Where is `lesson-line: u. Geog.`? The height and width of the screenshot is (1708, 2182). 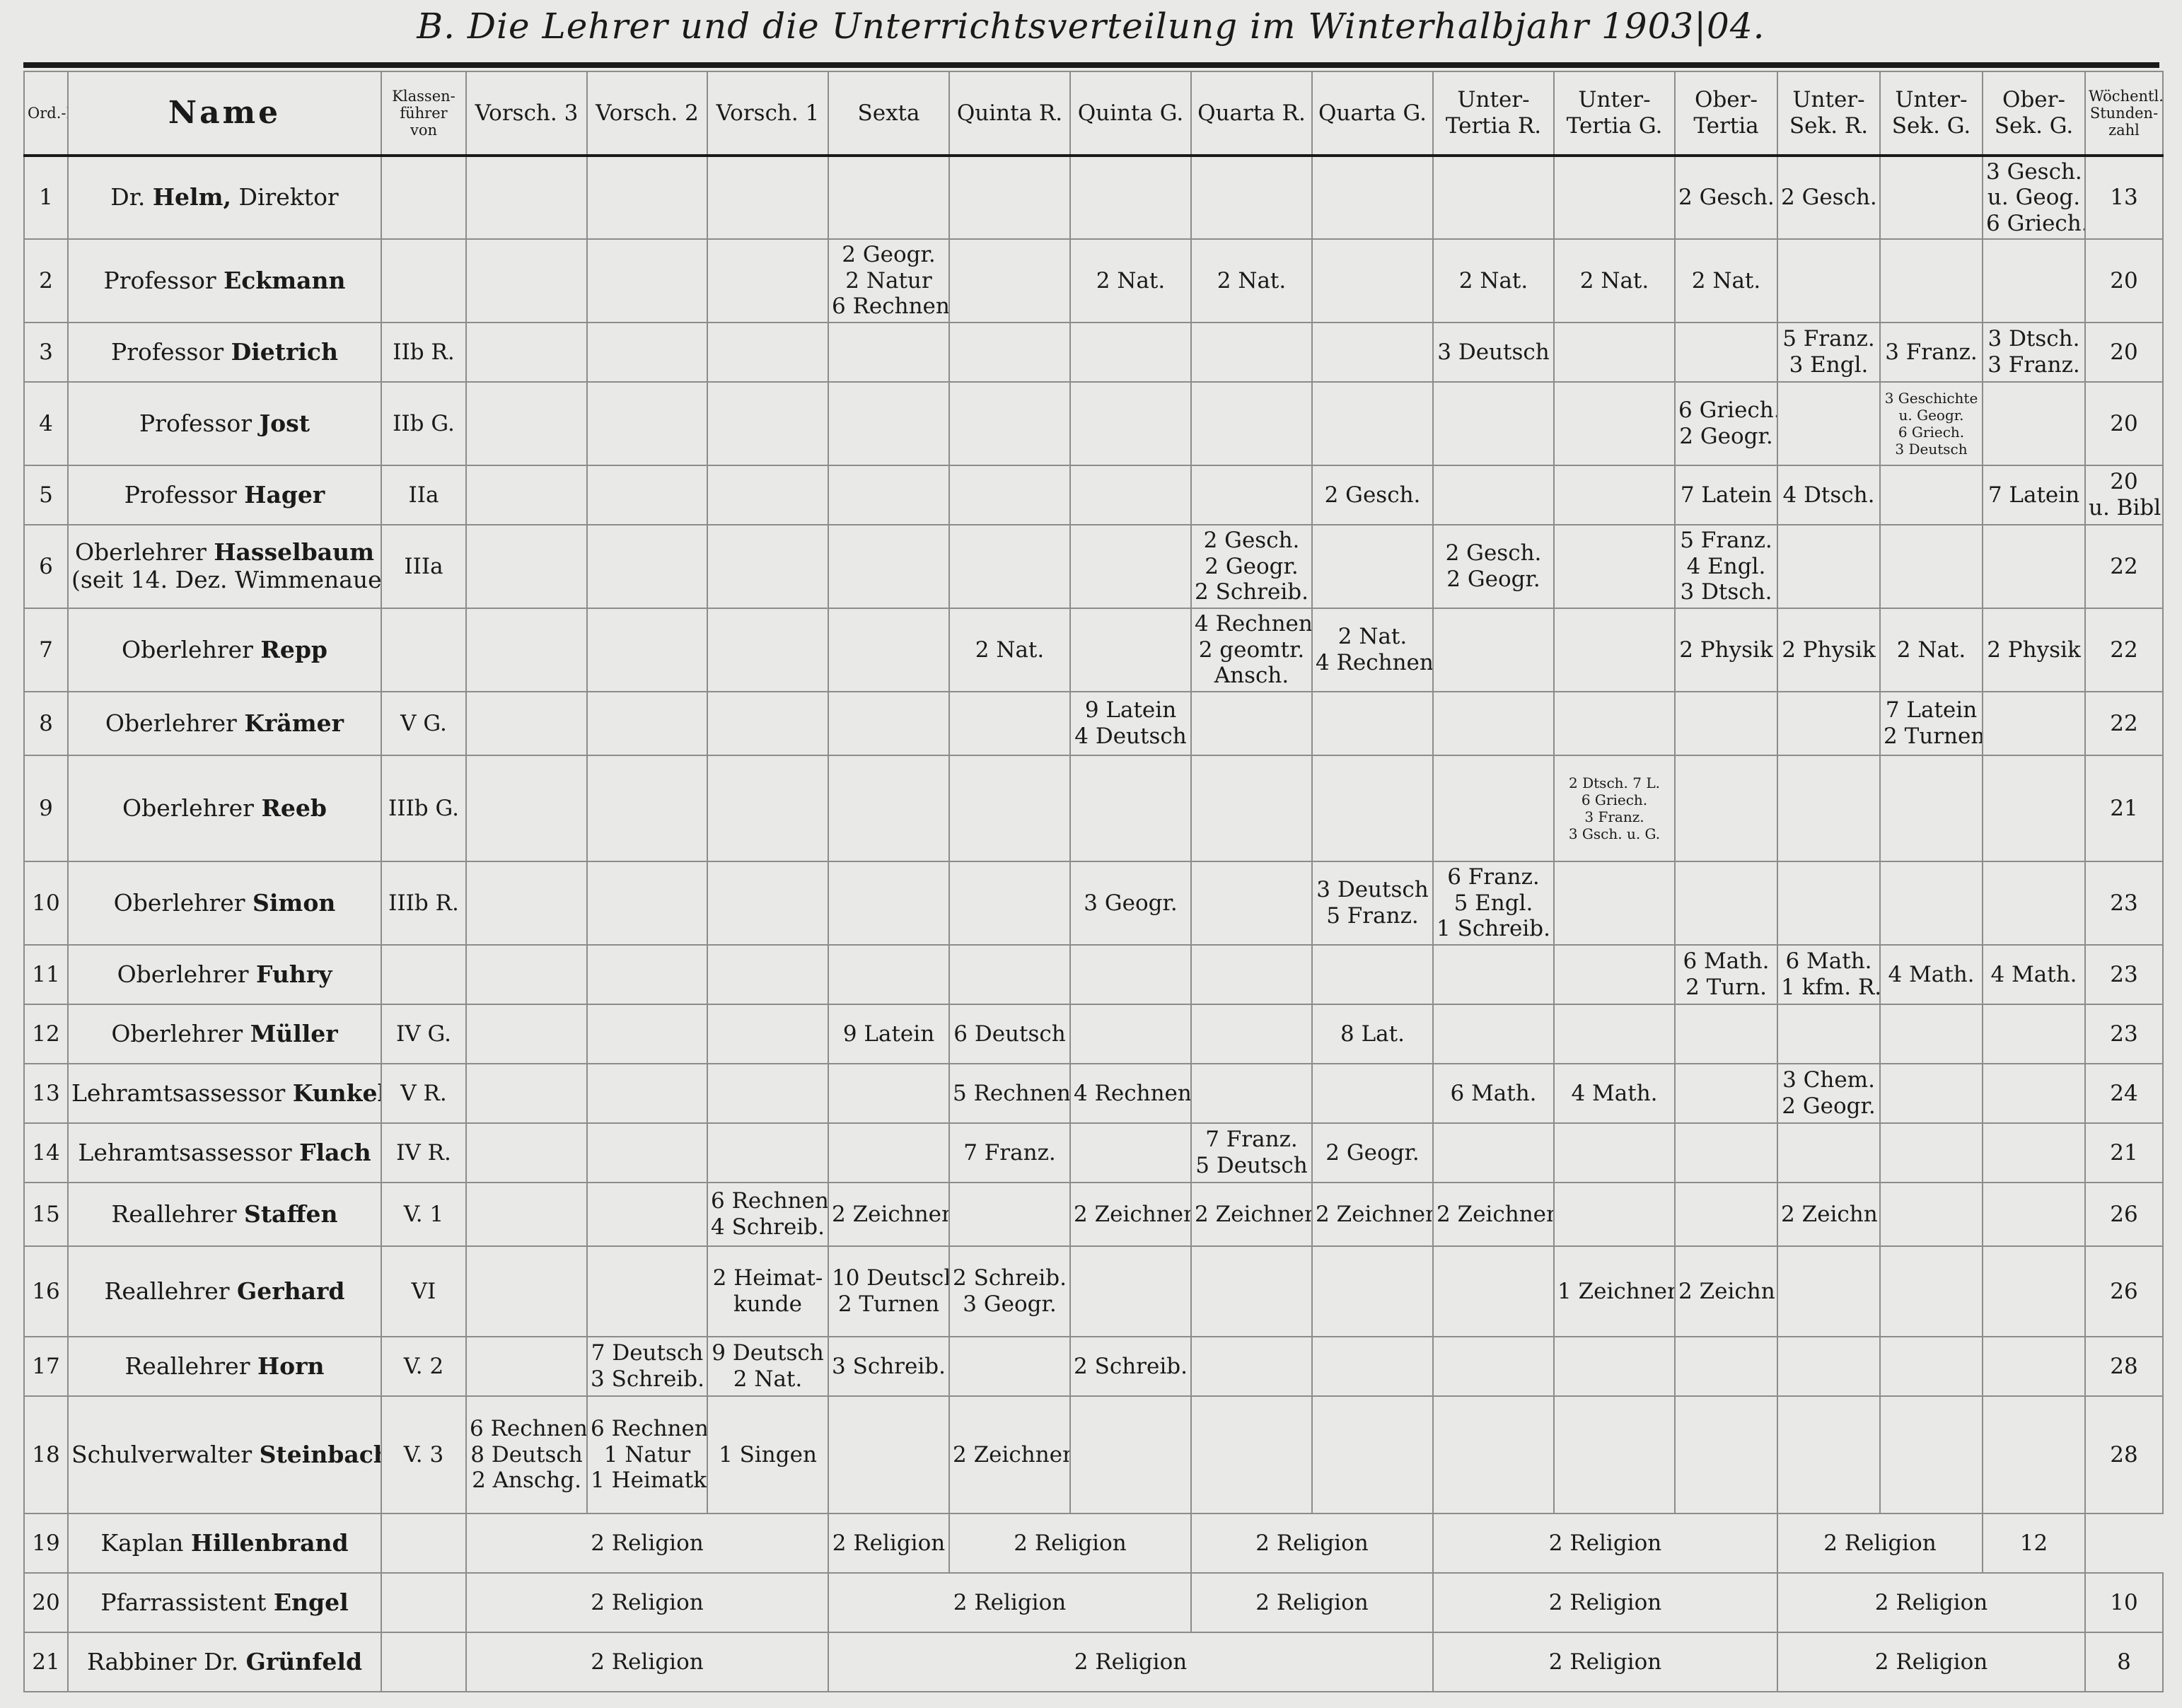 lesson-line: u. Geog. is located at coordinates (2034, 198).